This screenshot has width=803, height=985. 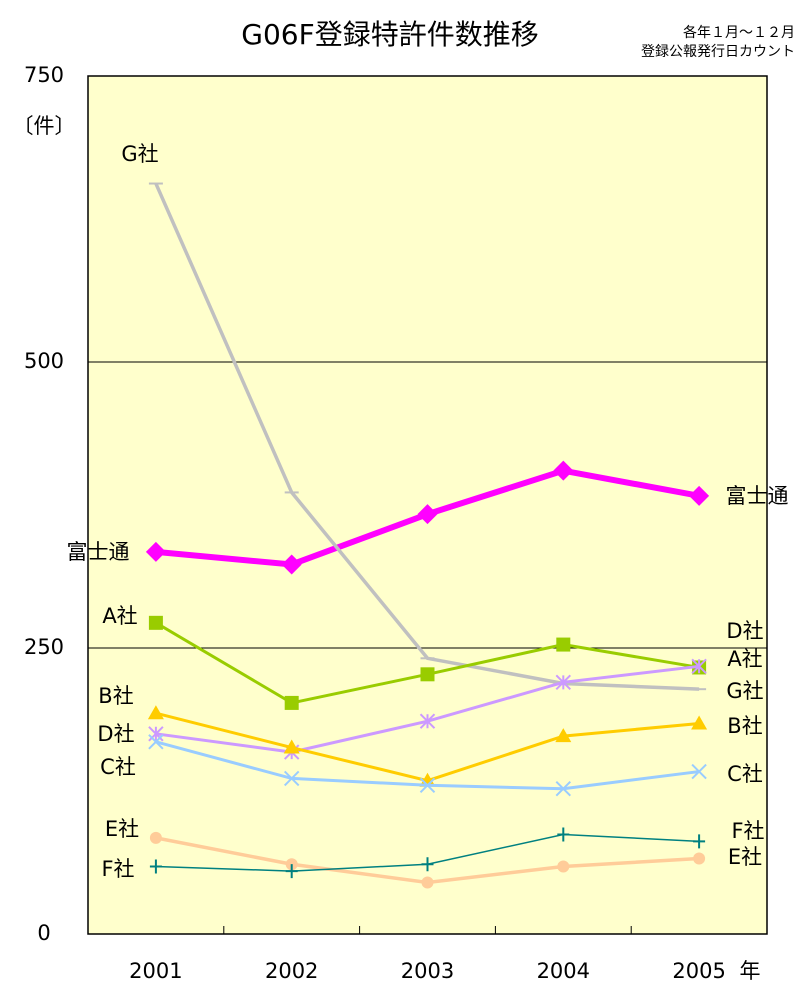 I want to click on note: 各年１月～１２月, so click(x=739, y=33).